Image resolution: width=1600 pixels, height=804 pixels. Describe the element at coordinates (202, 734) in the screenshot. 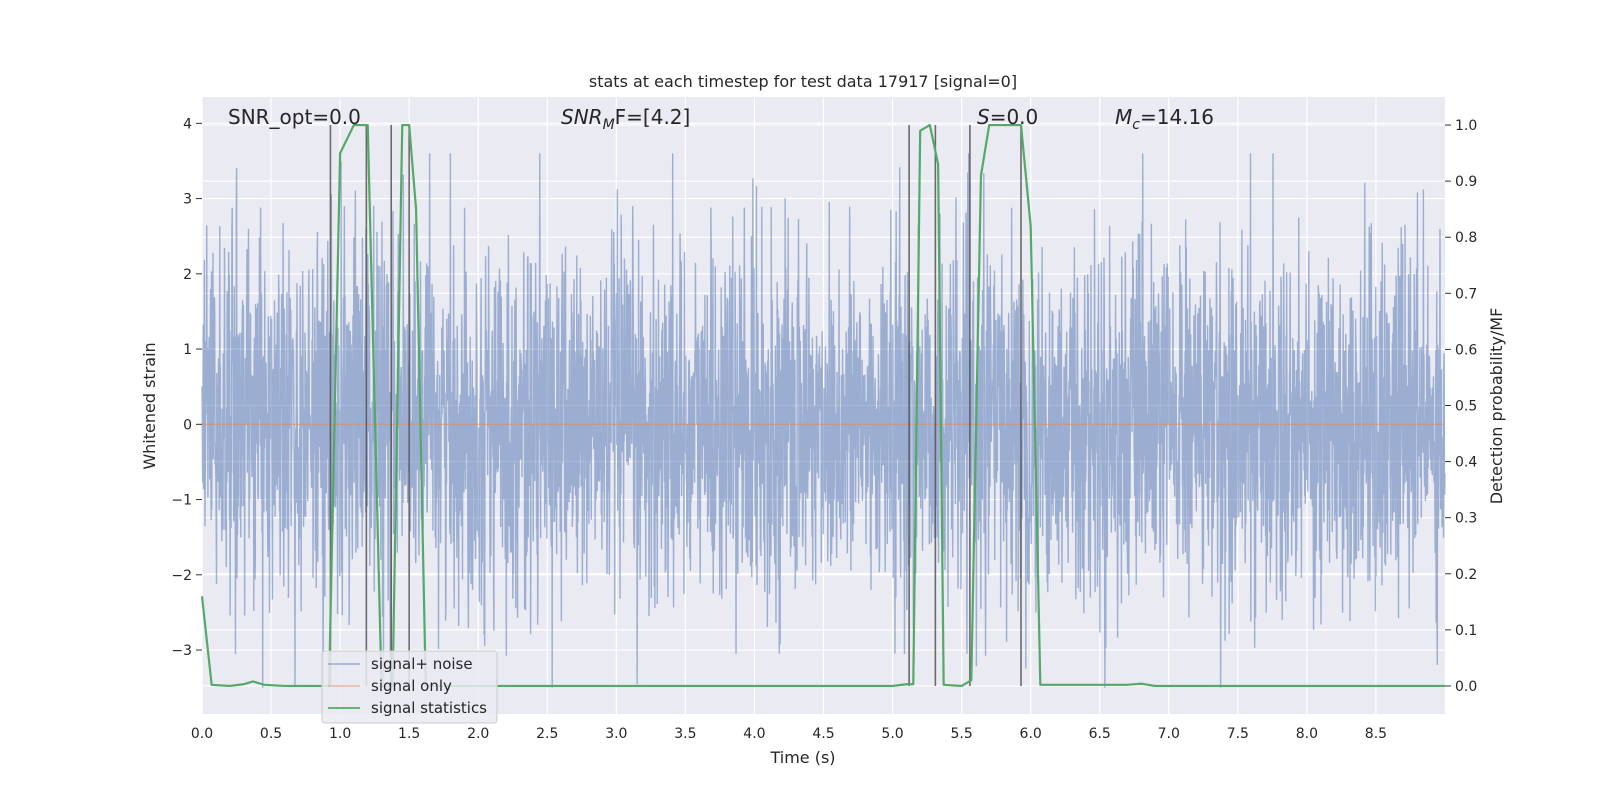

I see `x-tick-label: 0.0` at that location.